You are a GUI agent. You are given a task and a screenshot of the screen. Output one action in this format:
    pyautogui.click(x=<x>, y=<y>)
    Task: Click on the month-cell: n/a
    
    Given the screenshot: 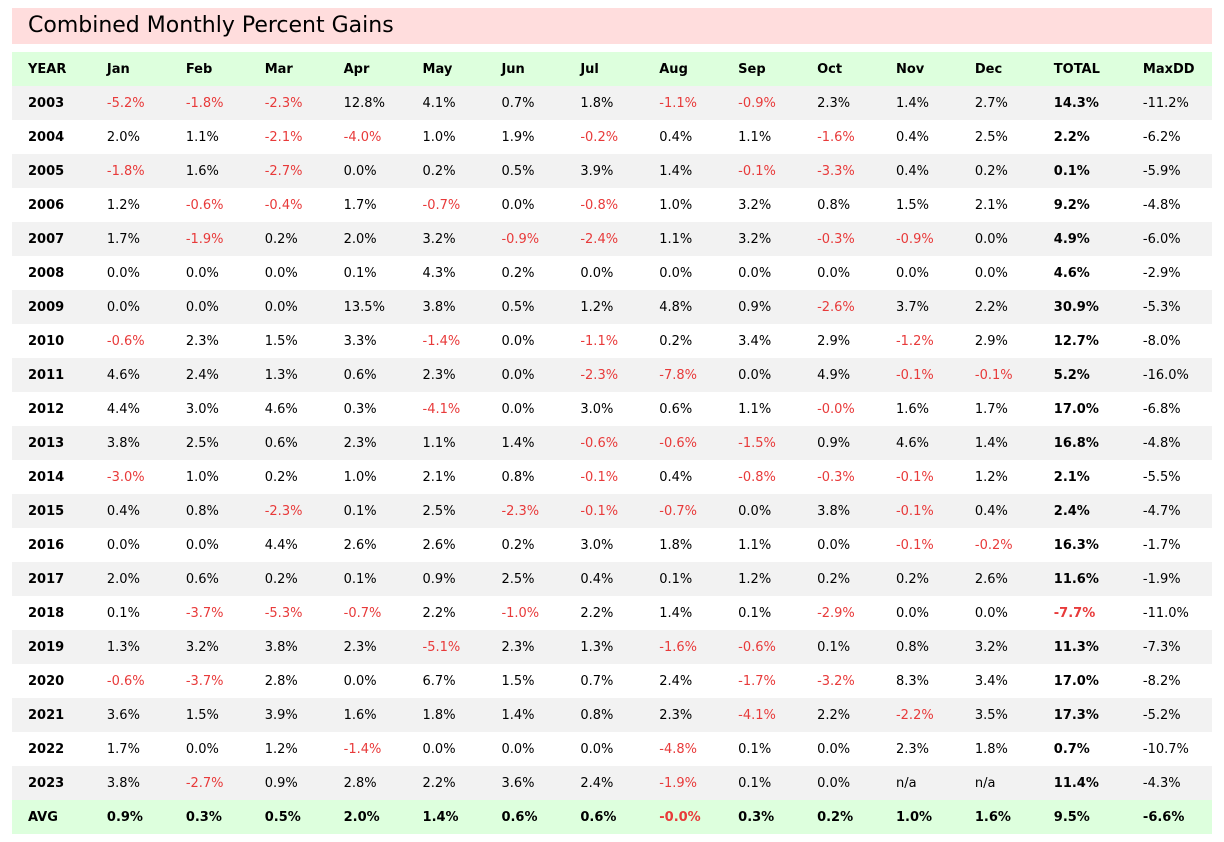 What is the action you would take?
    pyautogui.click(x=906, y=783)
    